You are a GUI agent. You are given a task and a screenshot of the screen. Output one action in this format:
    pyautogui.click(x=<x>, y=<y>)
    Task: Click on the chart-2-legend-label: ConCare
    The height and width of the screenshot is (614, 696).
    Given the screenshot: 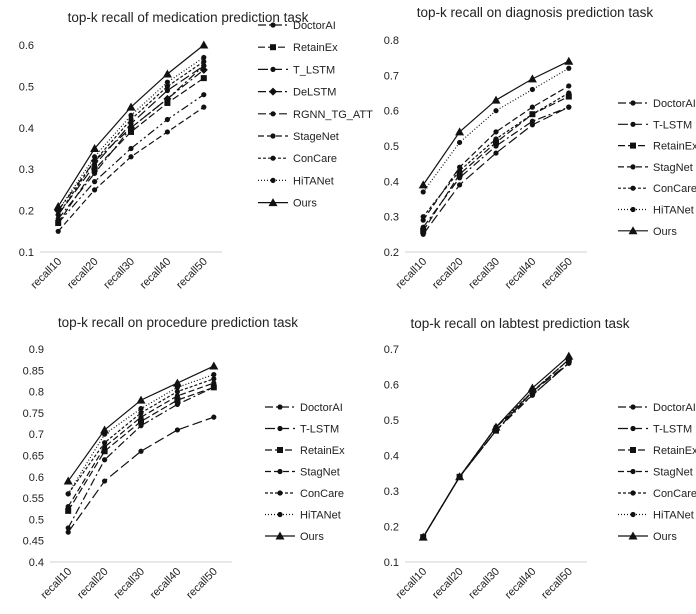 What is the action you would take?
    pyautogui.click(x=674, y=189)
    